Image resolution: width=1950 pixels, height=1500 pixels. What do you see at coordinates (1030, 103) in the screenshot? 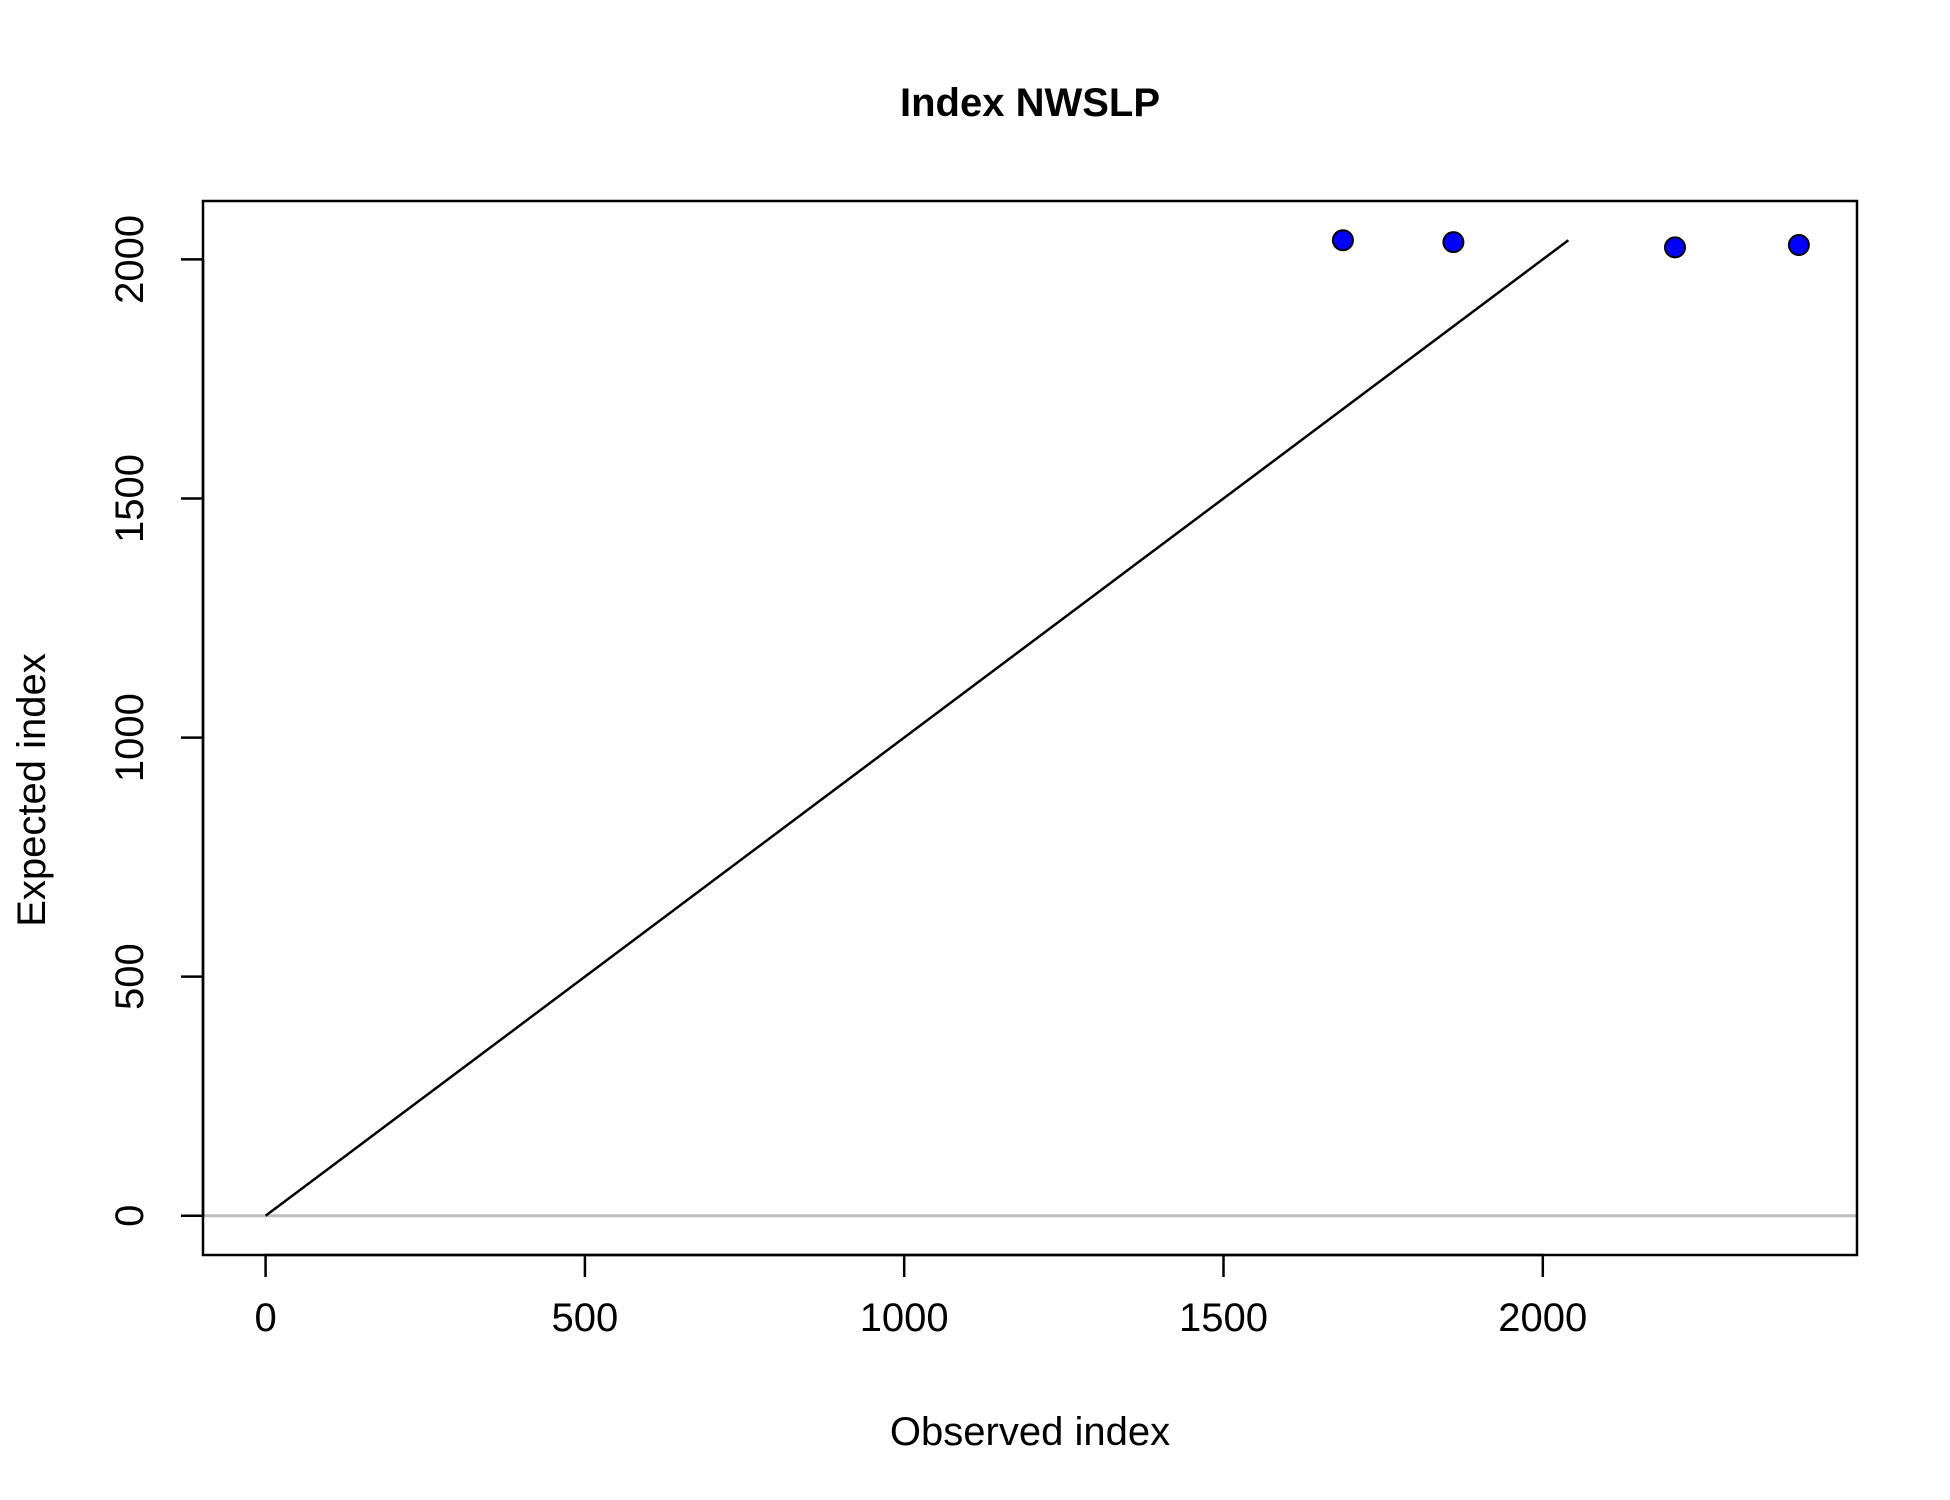
I see `chart-title: Index NWSLP` at bounding box center [1030, 103].